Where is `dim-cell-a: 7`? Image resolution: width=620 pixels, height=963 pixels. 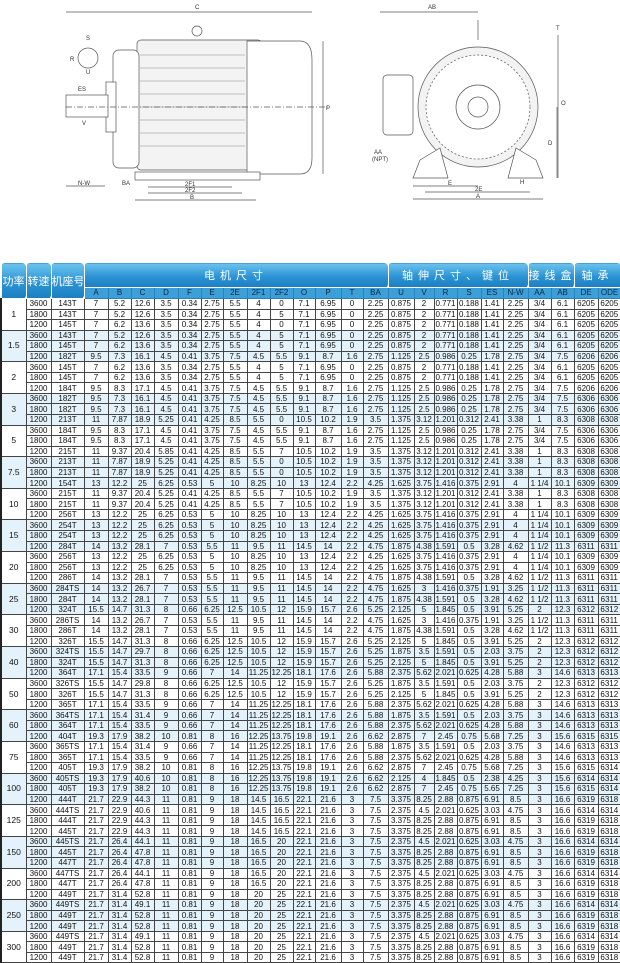
dim-cell-a: 7 is located at coordinates (96, 325).